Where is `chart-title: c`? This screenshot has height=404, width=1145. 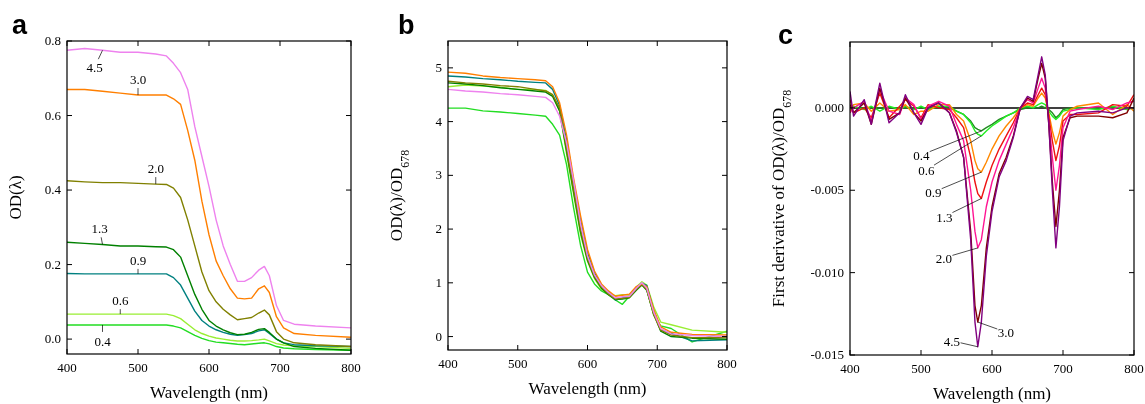
chart-title: c is located at coordinates (786, 35).